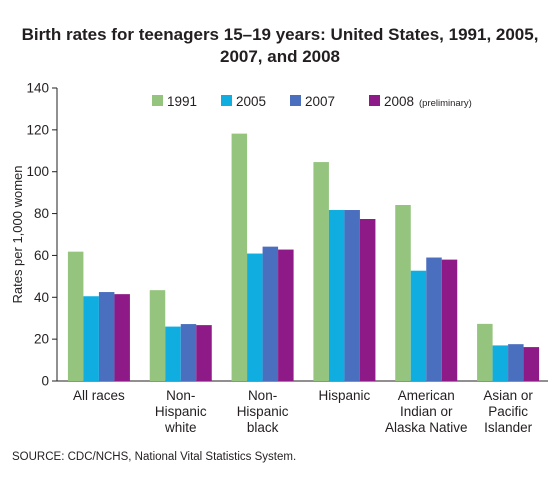  I want to click on y-tick-label: 40, so click(41, 297).